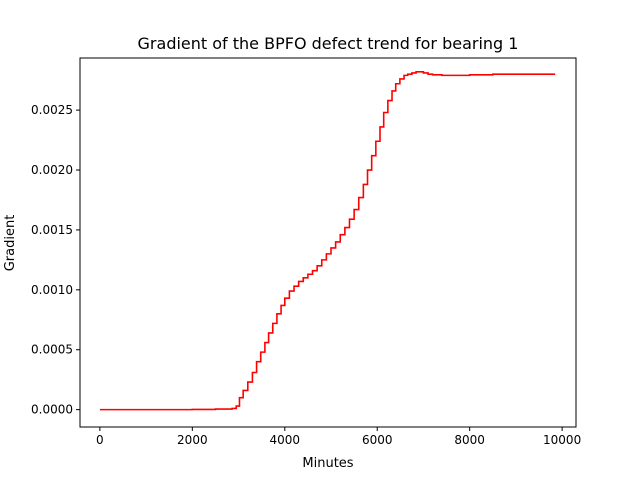  Describe the element at coordinates (52, 110) in the screenshot. I see `y-tick-label: 0.0025` at that location.